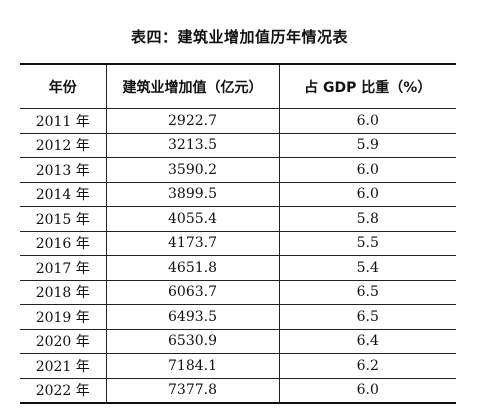 The height and width of the screenshot is (417, 479). I want to click on cell-added-value: 6493.5, so click(192, 317).